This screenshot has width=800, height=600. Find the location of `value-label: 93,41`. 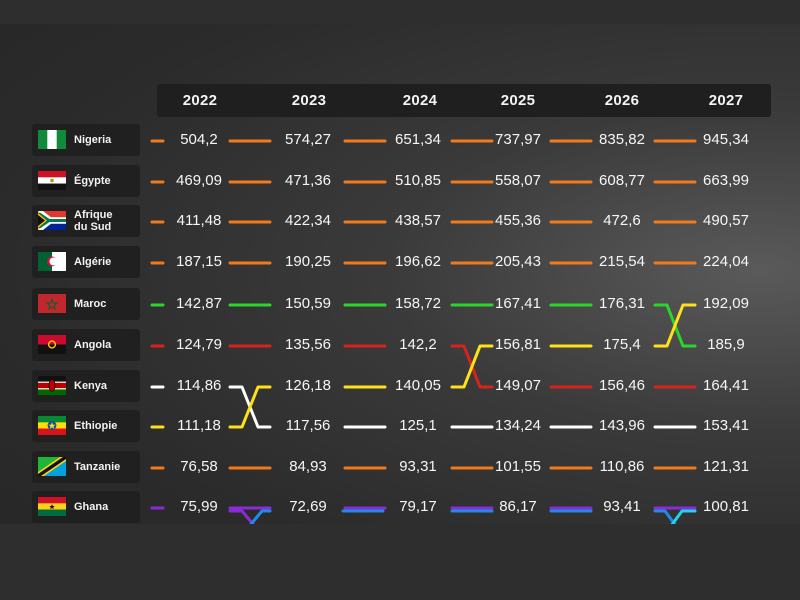

value-label: 93,41 is located at coordinates (622, 506).